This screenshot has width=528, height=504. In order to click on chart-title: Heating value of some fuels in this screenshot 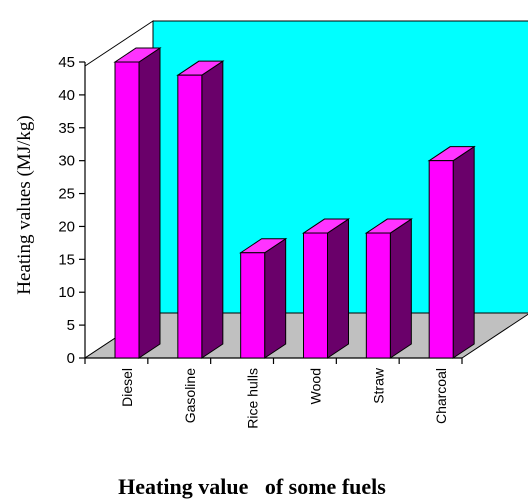, I will do `click(252, 486)`.